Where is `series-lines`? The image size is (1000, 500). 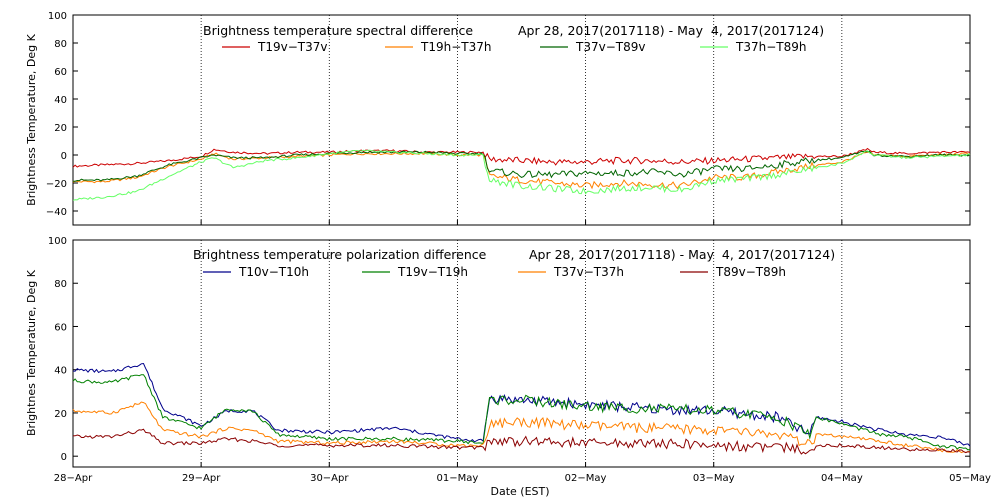 series-lines is located at coordinates (521, 174).